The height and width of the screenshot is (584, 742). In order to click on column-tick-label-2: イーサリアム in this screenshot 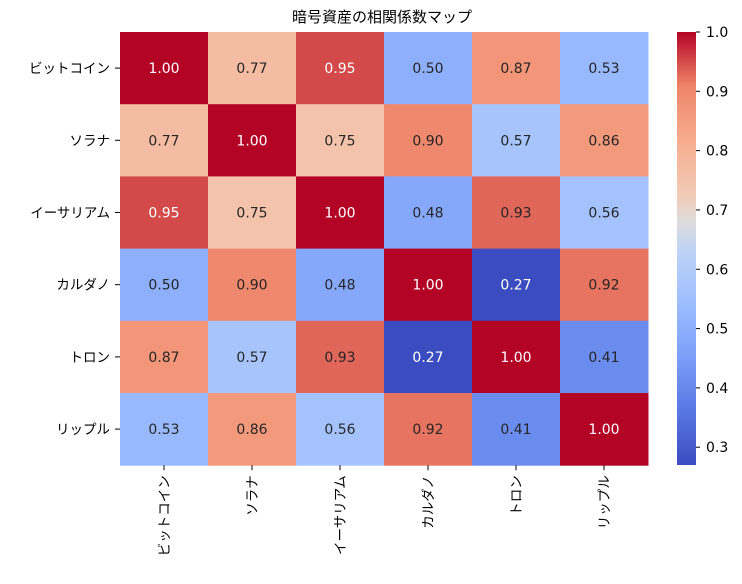, I will do `click(341, 515)`.